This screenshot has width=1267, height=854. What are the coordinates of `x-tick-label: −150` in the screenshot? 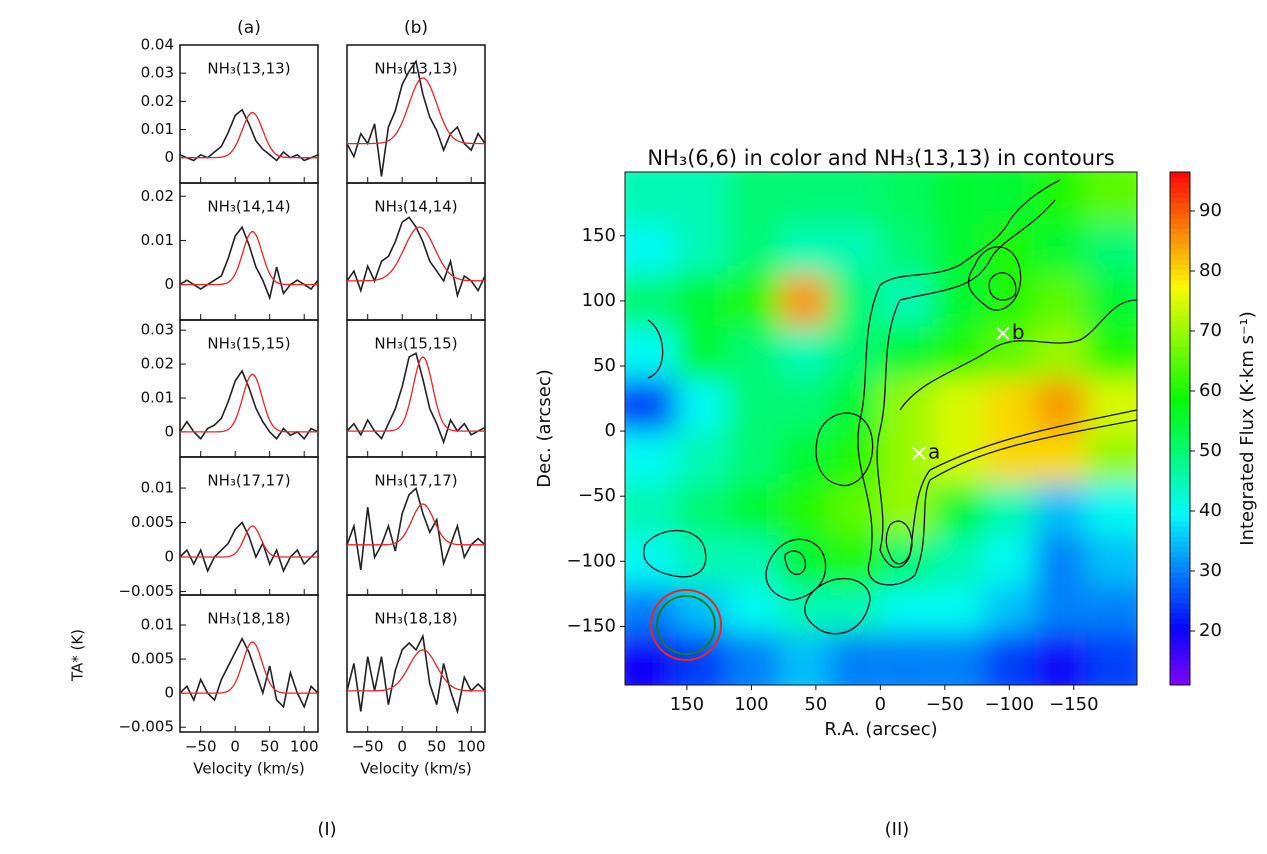 It's located at (1073, 704).